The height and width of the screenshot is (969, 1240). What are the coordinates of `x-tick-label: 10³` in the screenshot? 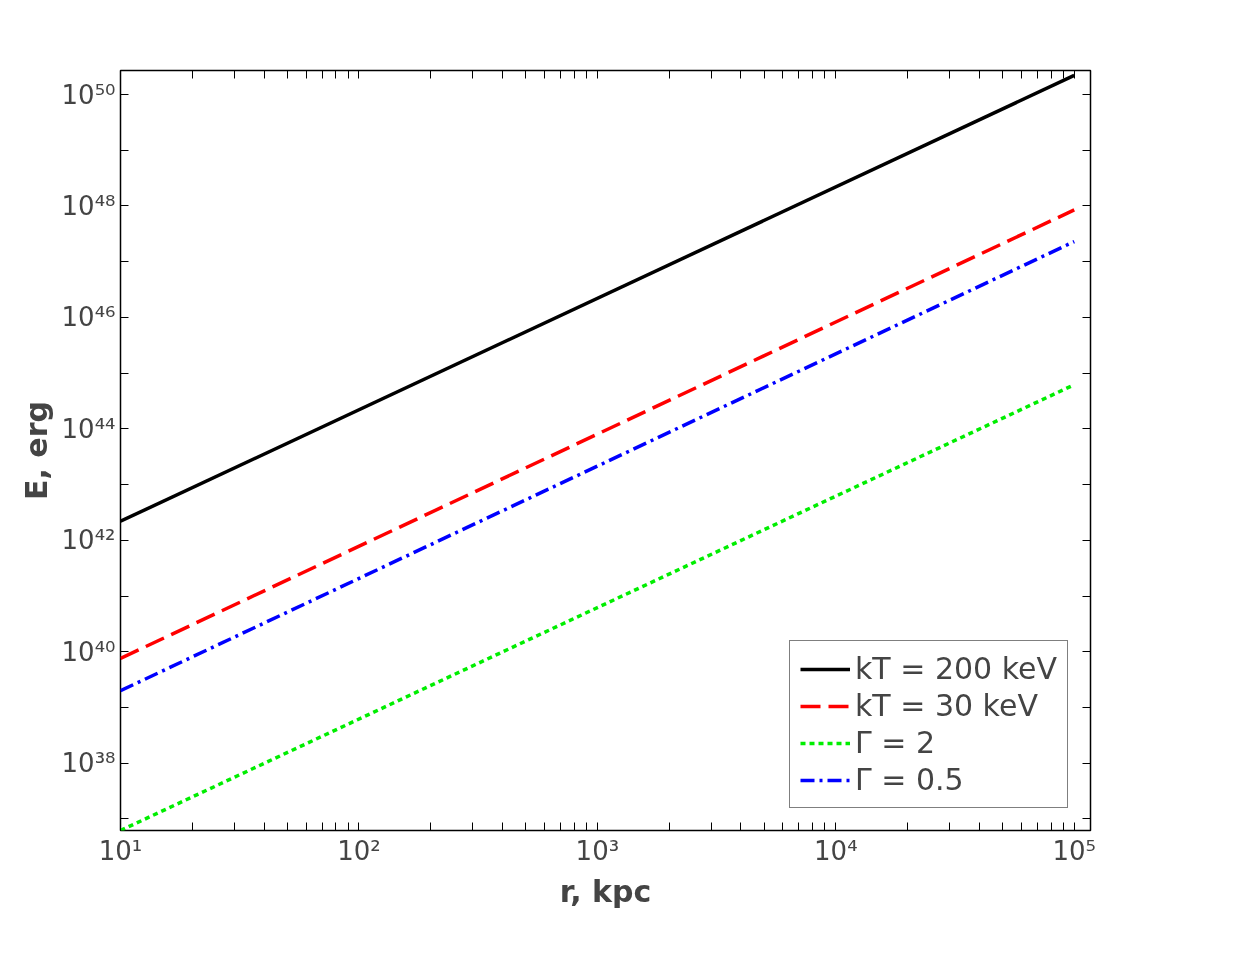 It's located at (597, 850).